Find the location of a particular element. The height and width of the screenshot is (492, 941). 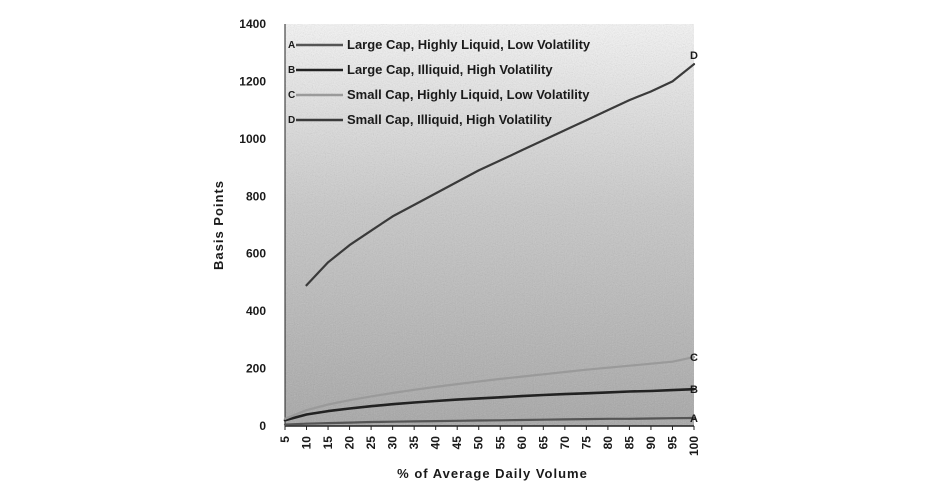

x-axis-title: % of Average Daily Volume is located at coordinates (492, 473).